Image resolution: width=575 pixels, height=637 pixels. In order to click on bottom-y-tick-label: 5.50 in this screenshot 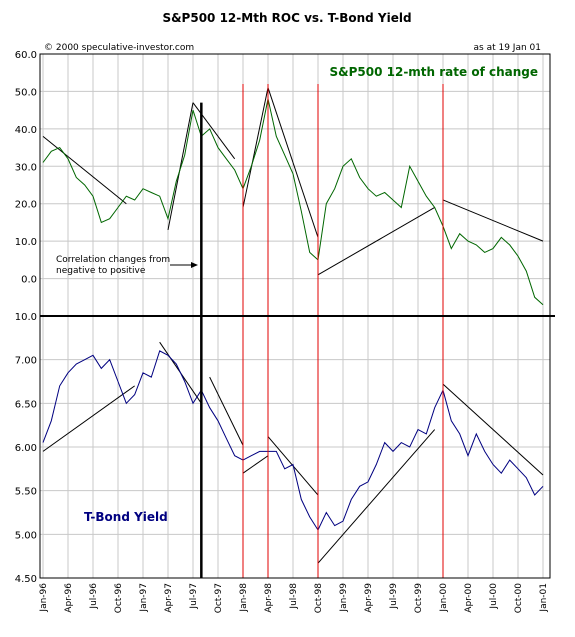, I will do `click(26, 492)`.